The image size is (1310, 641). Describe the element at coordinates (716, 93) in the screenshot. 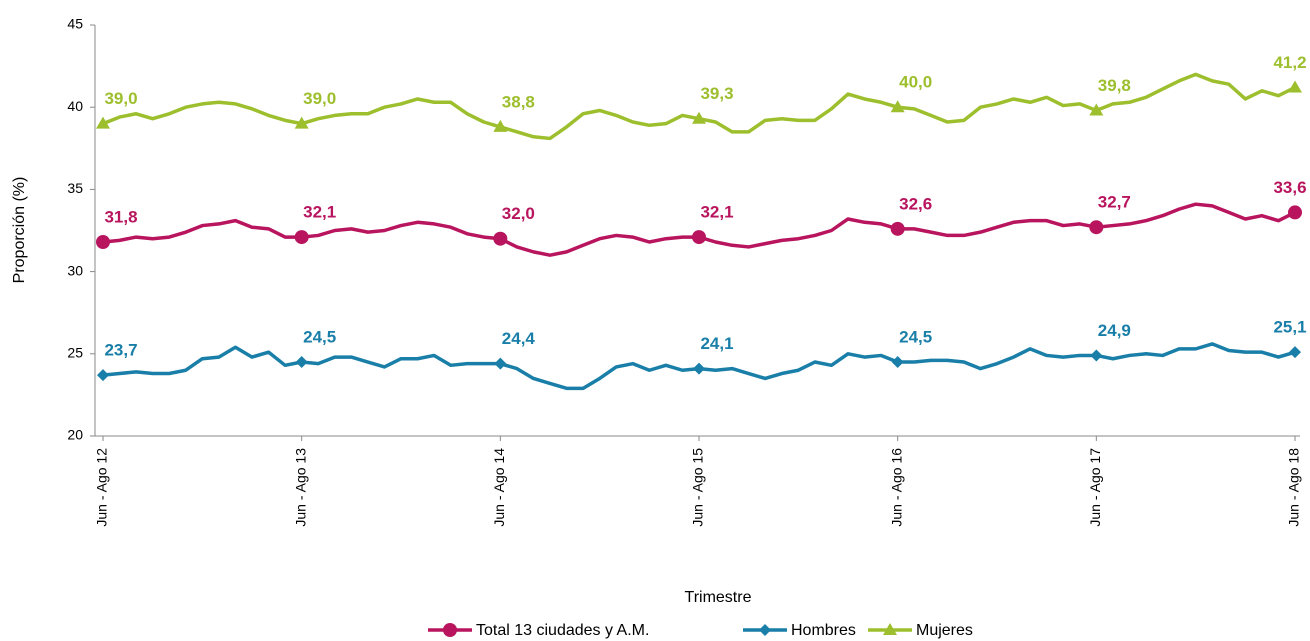

I see `data-label: 39,3` at that location.